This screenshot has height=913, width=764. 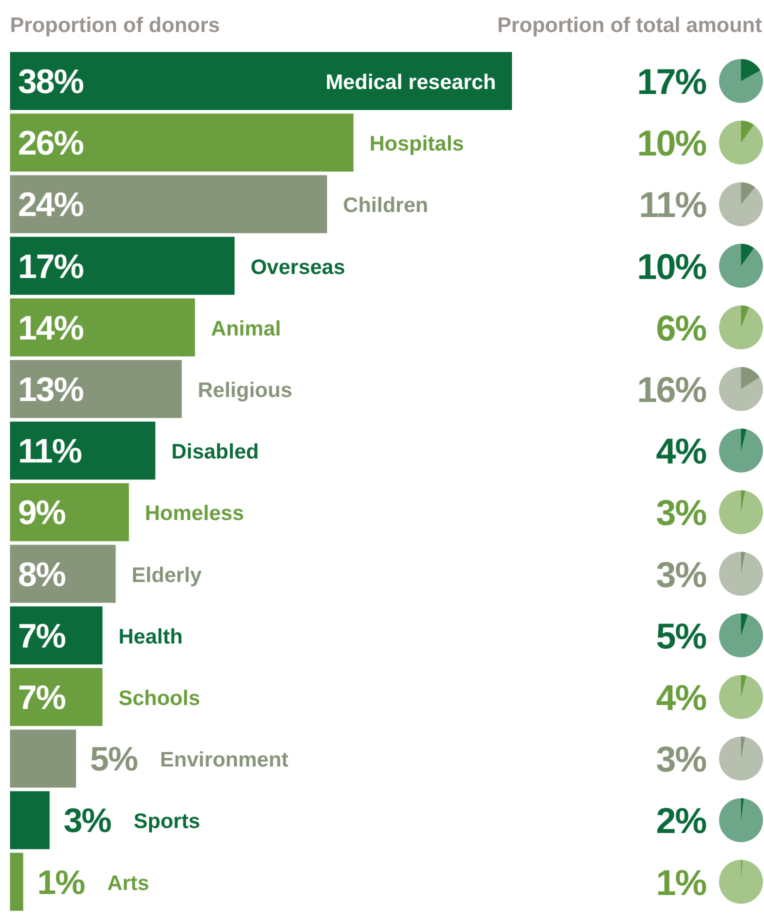 I want to click on data-label: 24%, so click(x=51, y=205).